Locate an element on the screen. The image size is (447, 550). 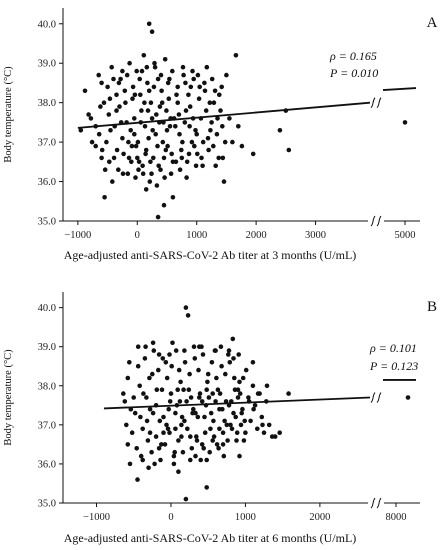
y-tick-label: 40.0 is located at coordinates (47, 308).